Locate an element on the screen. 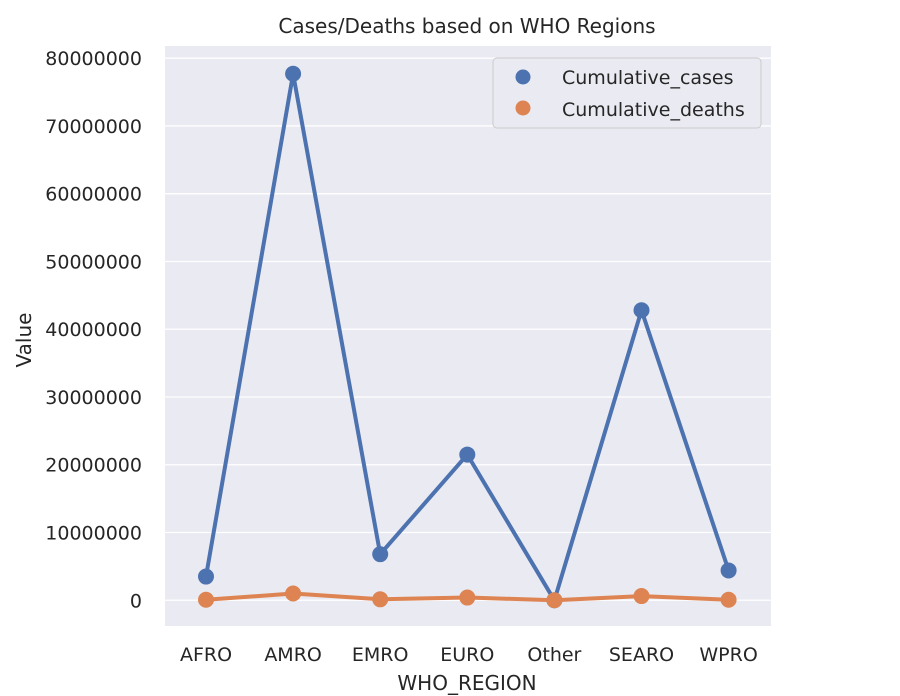 This screenshot has height=696, width=900. x-axis-label: WHO_REGION is located at coordinates (466, 683).